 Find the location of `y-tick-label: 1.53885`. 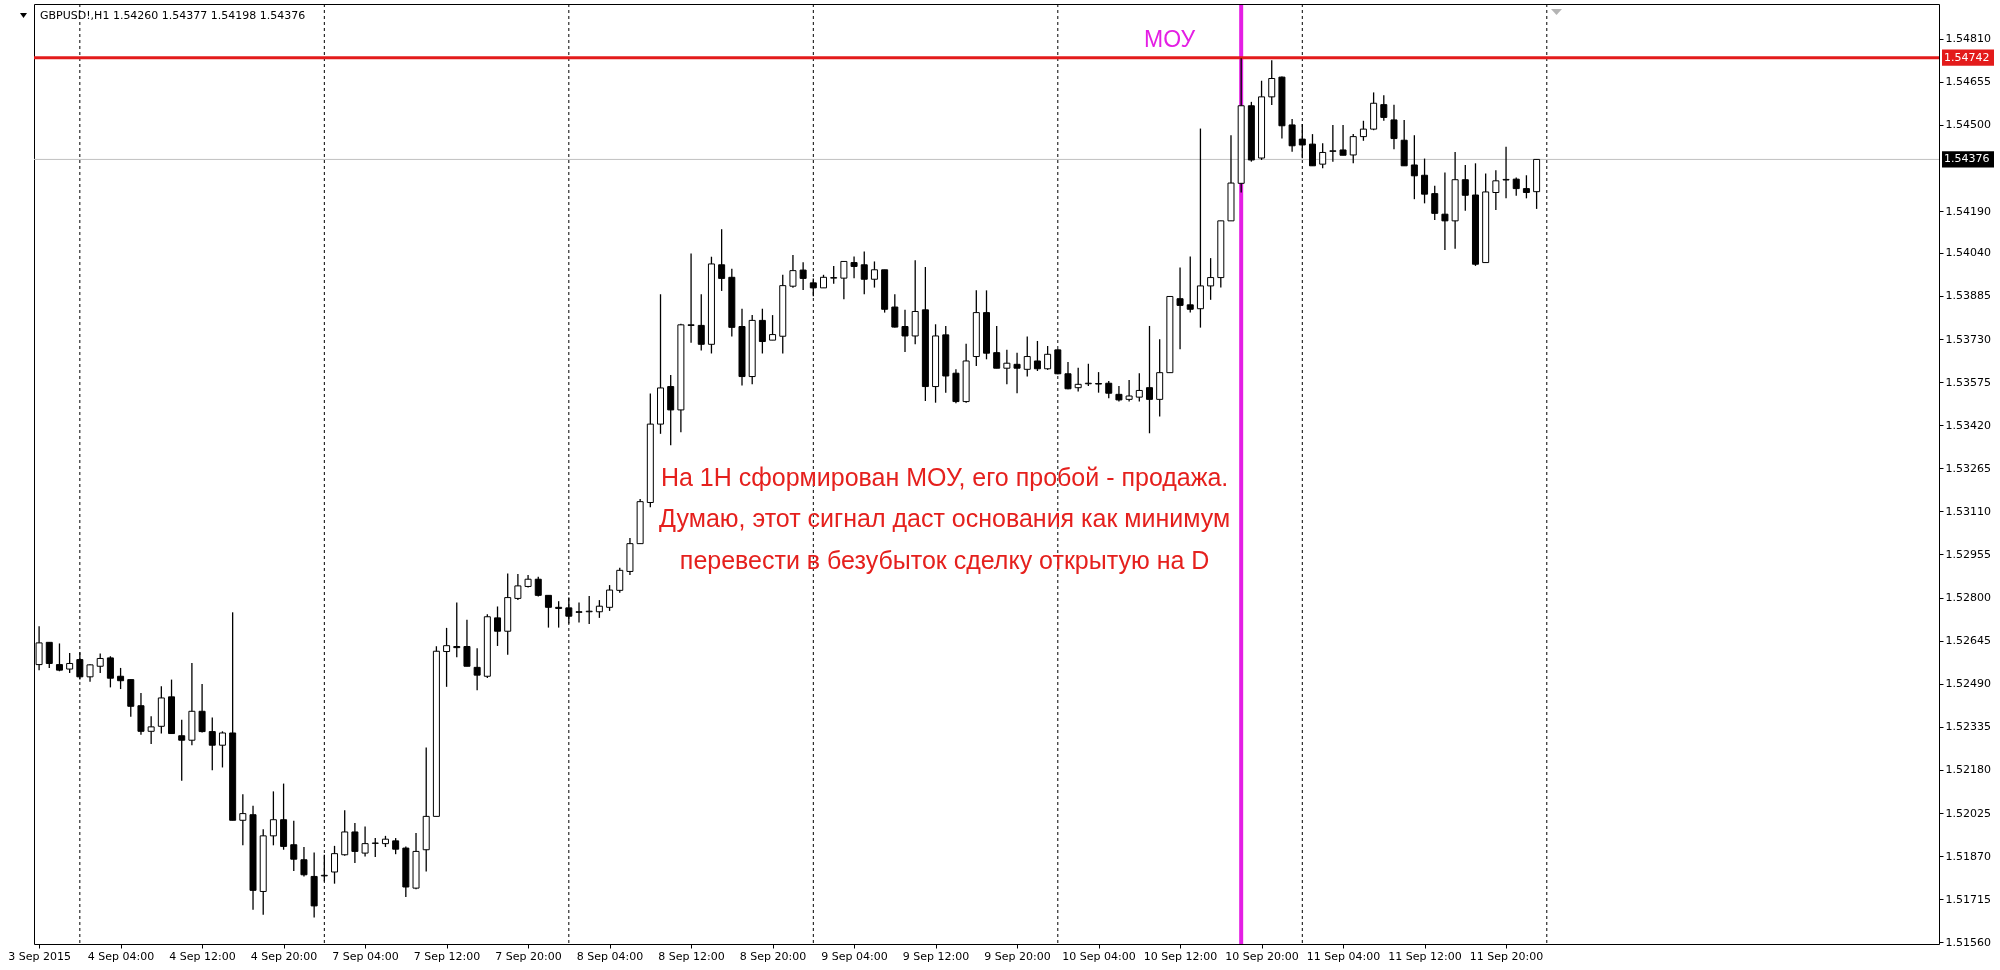

y-tick-label: 1.53885 is located at coordinates (1968, 296).